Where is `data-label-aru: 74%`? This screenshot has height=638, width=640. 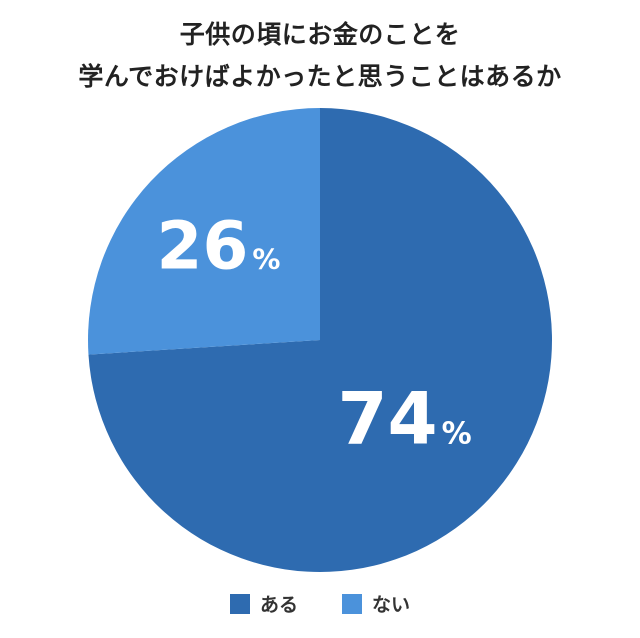 data-label-aru: 74% is located at coordinates (404, 418).